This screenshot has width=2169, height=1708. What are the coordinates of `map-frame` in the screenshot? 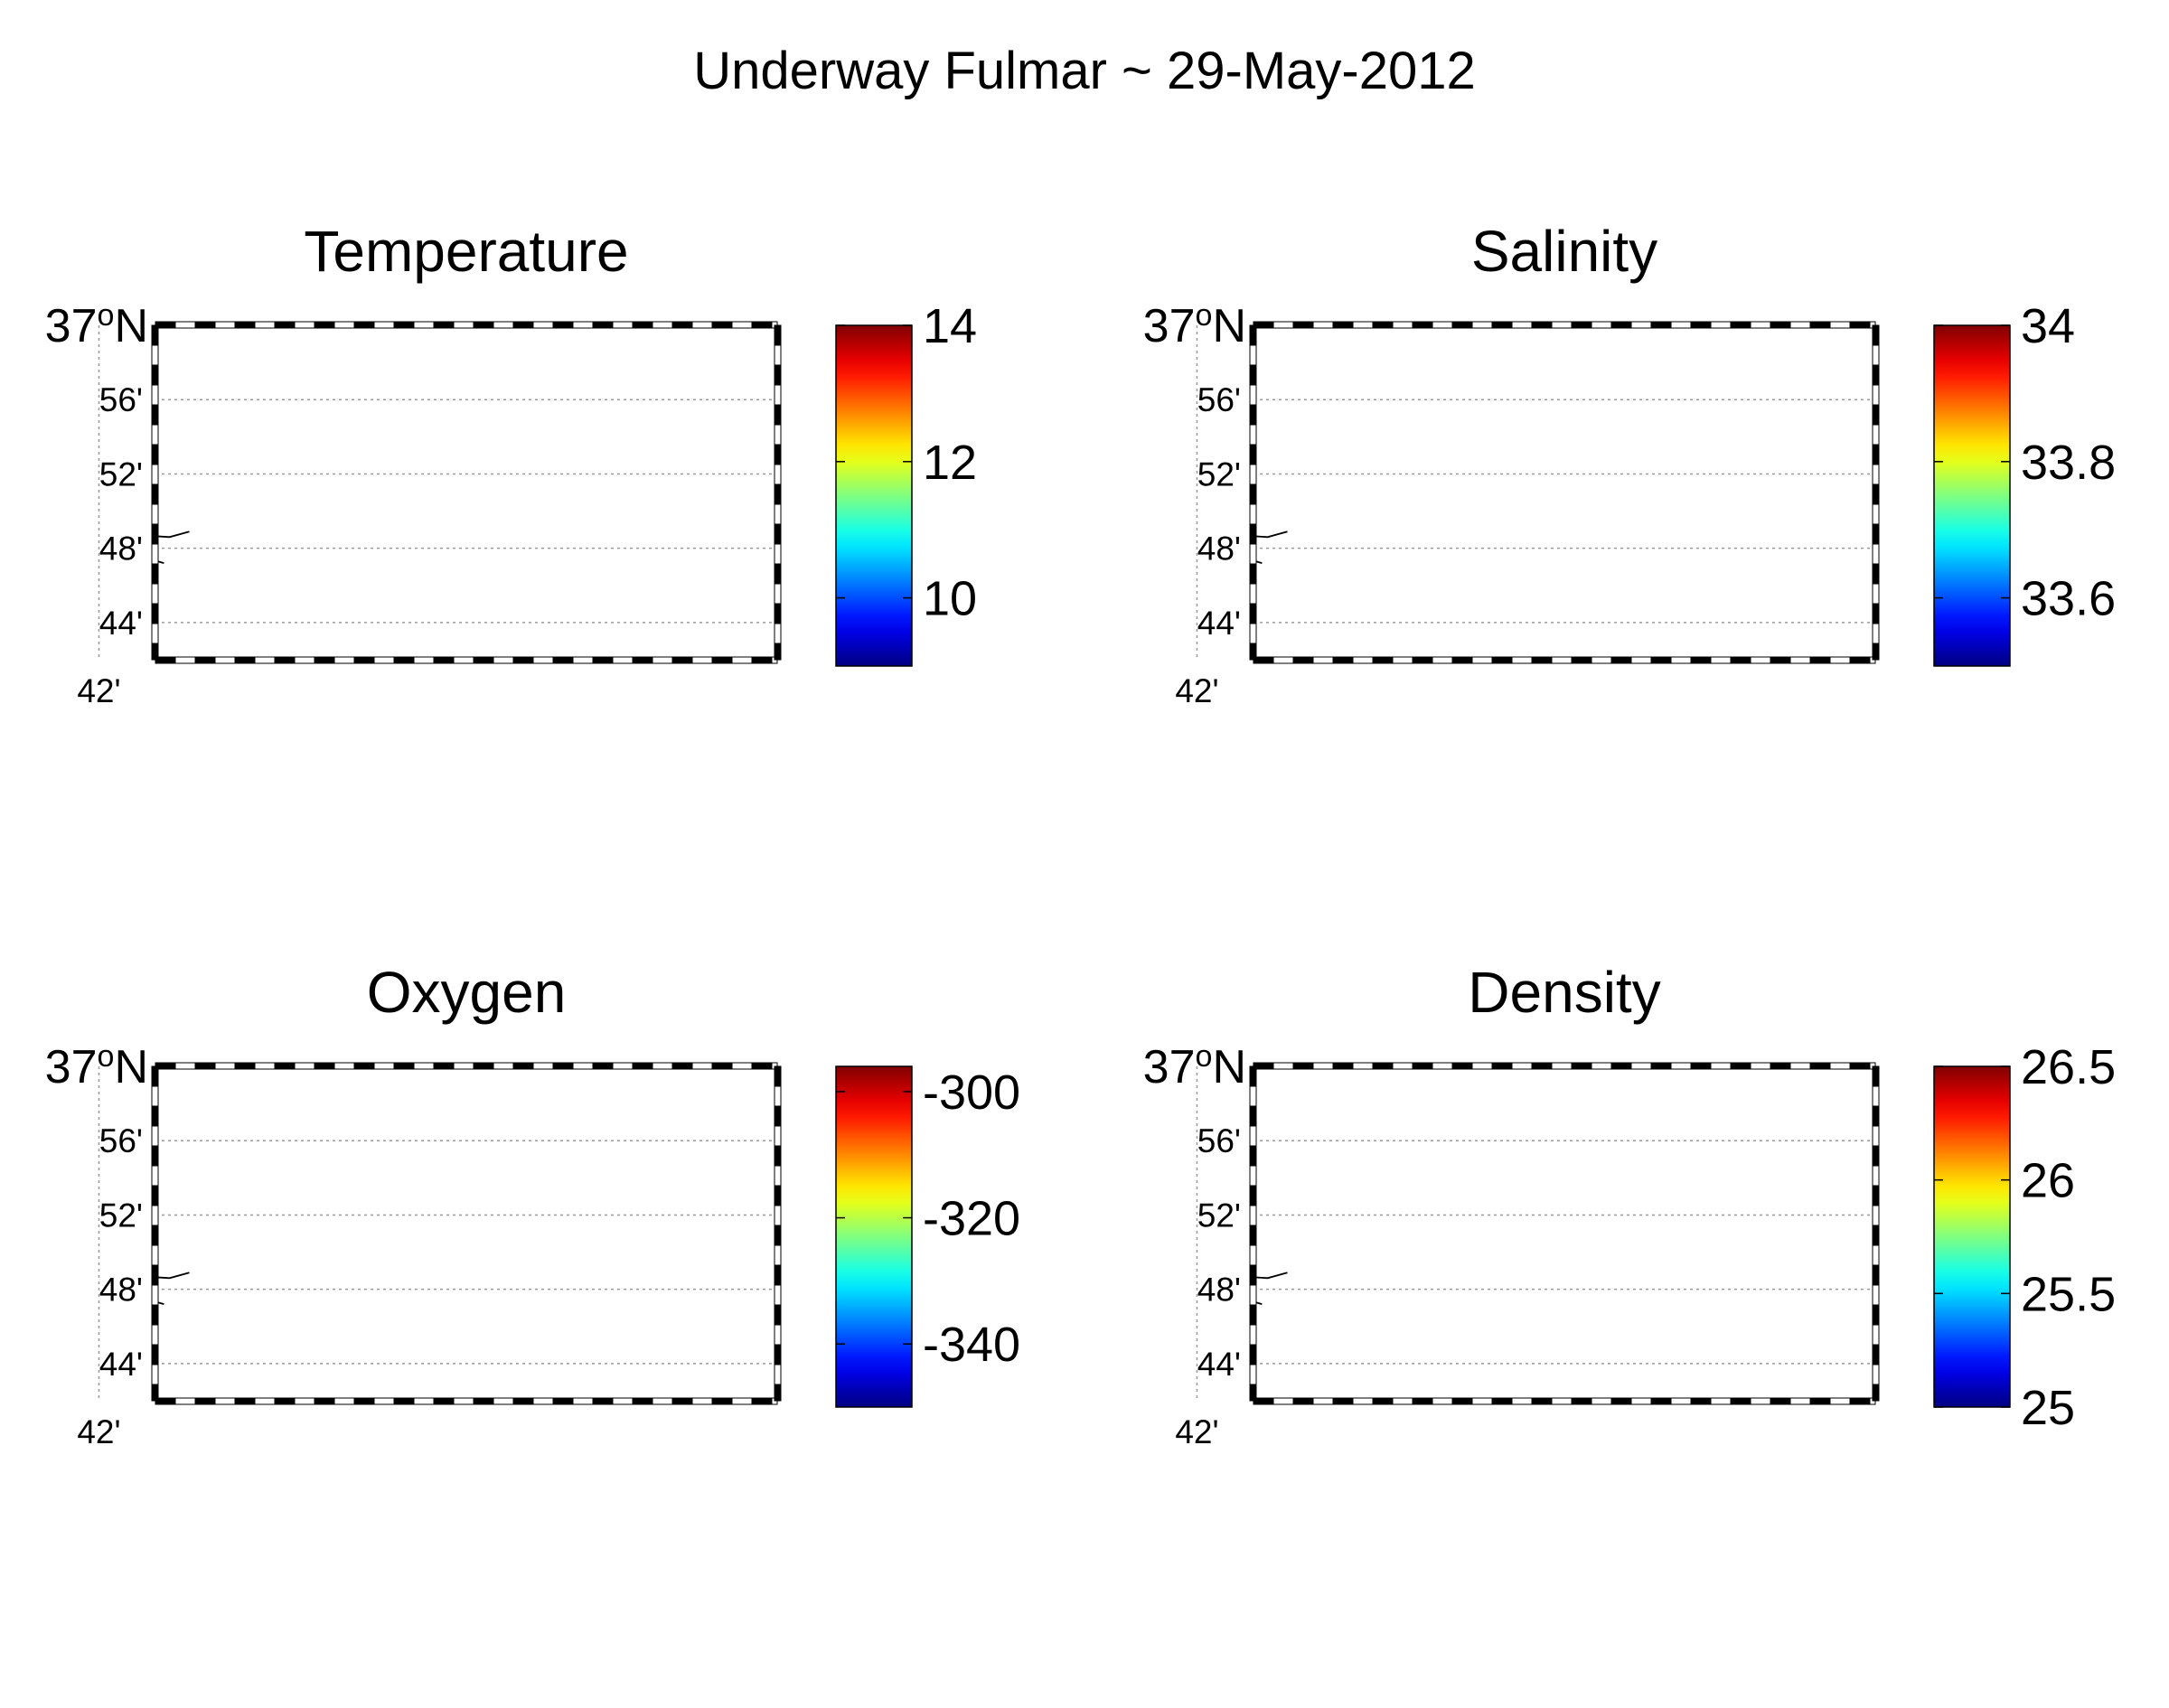 It's located at (467, 492).